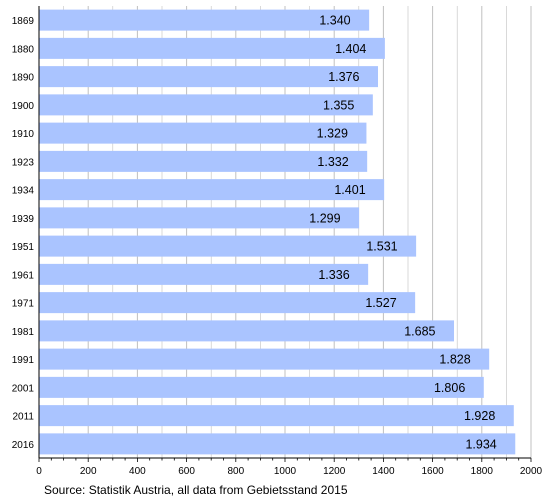 The height and width of the screenshot is (500, 550). Describe the element at coordinates (23, 219) in the screenshot. I see `category-label: 1939` at that location.